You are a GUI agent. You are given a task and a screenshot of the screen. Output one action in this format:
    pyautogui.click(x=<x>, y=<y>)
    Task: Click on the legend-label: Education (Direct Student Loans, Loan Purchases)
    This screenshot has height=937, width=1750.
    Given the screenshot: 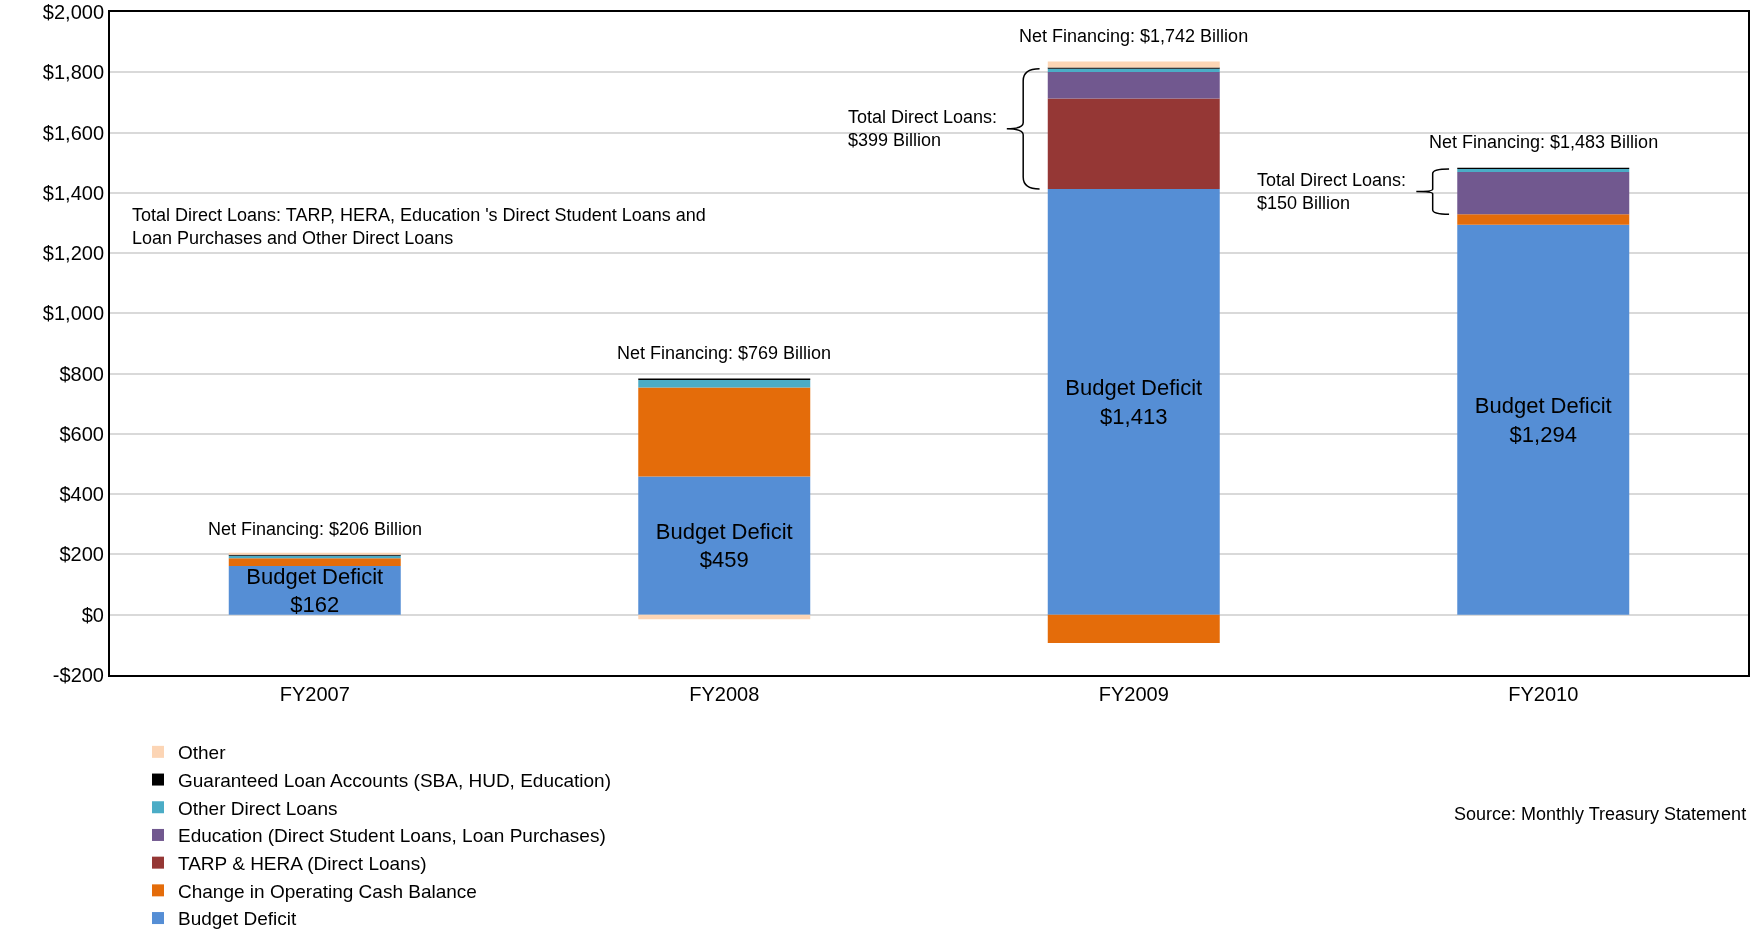 What is the action you would take?
    pyautogui.click(x=391, y=836)
    